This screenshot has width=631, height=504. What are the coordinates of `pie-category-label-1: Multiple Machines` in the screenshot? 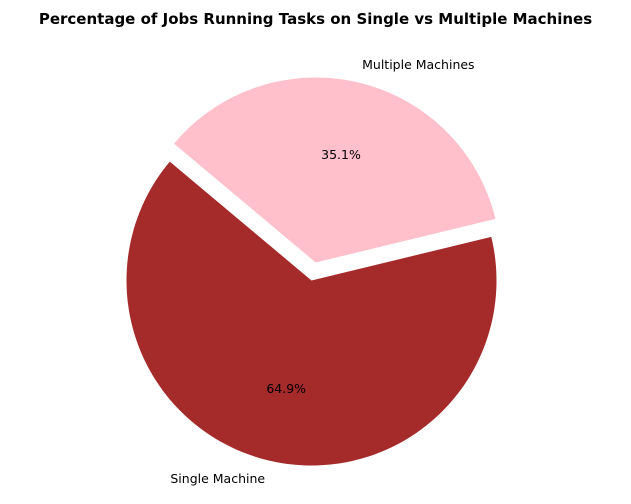 It's located at (418, 64).